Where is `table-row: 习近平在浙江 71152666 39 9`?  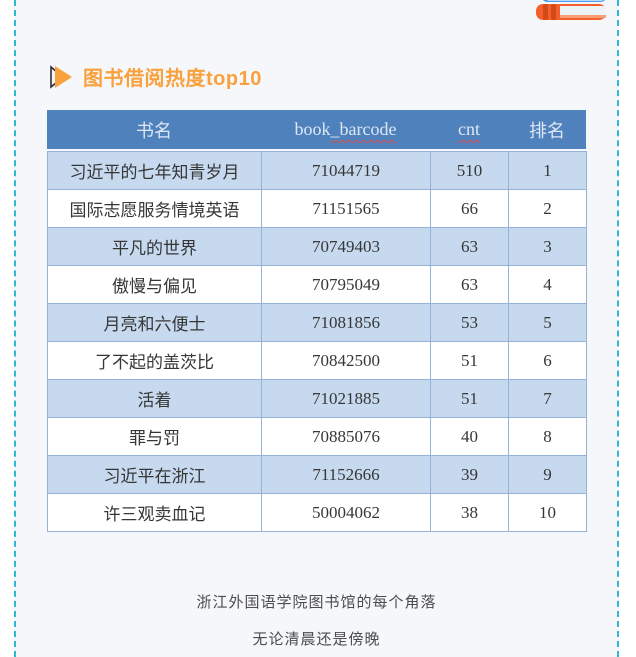 table-row: 习近平在浙江 71152666 39 9 is located at coordinates (317, 474).